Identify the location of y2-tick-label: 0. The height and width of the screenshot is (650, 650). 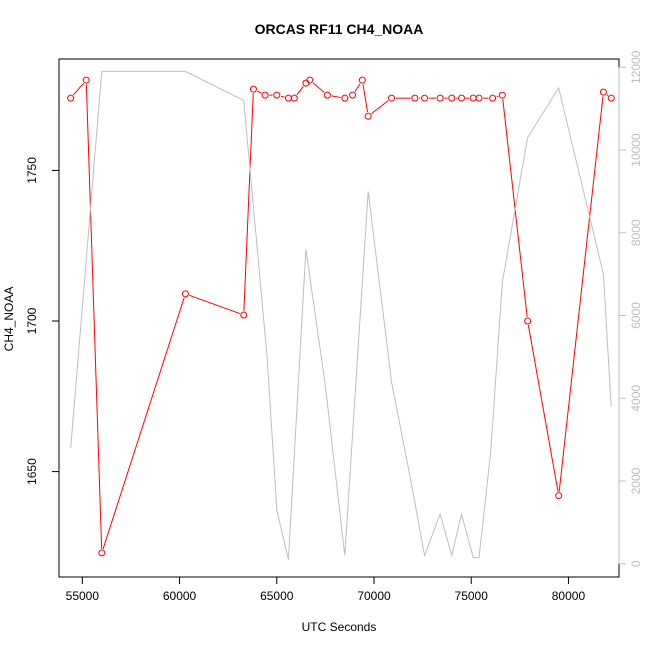
(636, 563).